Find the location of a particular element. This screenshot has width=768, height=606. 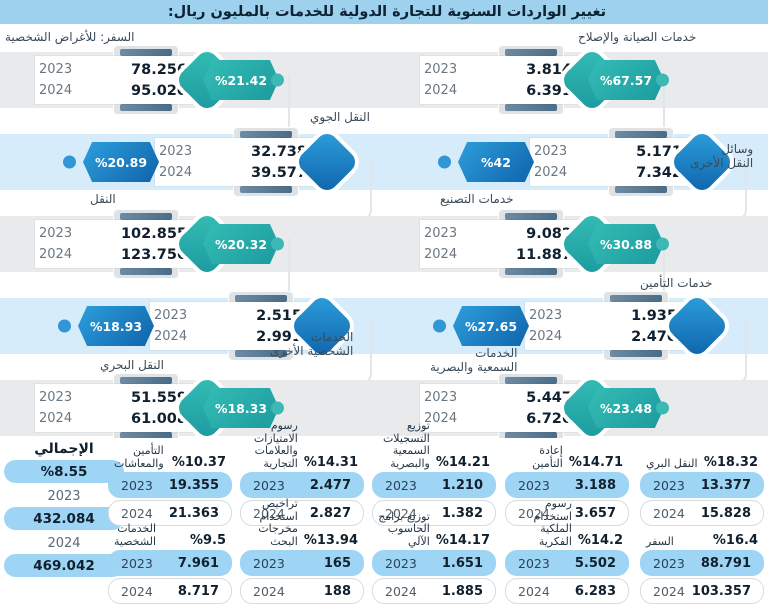

table-value-pill: 5.502 2023 is located at coordinates (567, 563).